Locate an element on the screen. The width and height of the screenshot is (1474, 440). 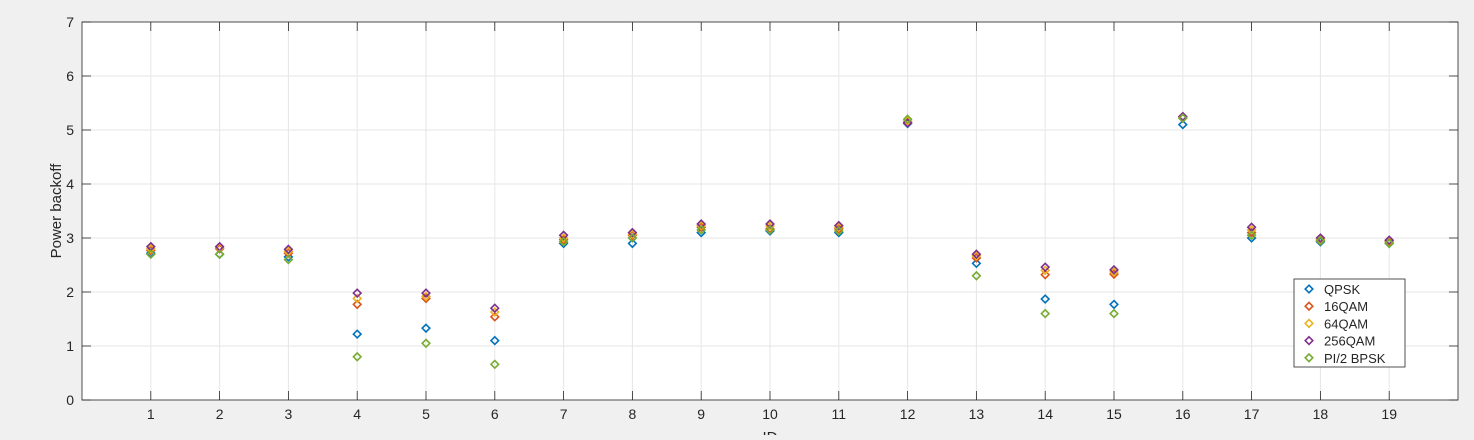
x-tick-label: 17 is located at coordinates (1252, 414).